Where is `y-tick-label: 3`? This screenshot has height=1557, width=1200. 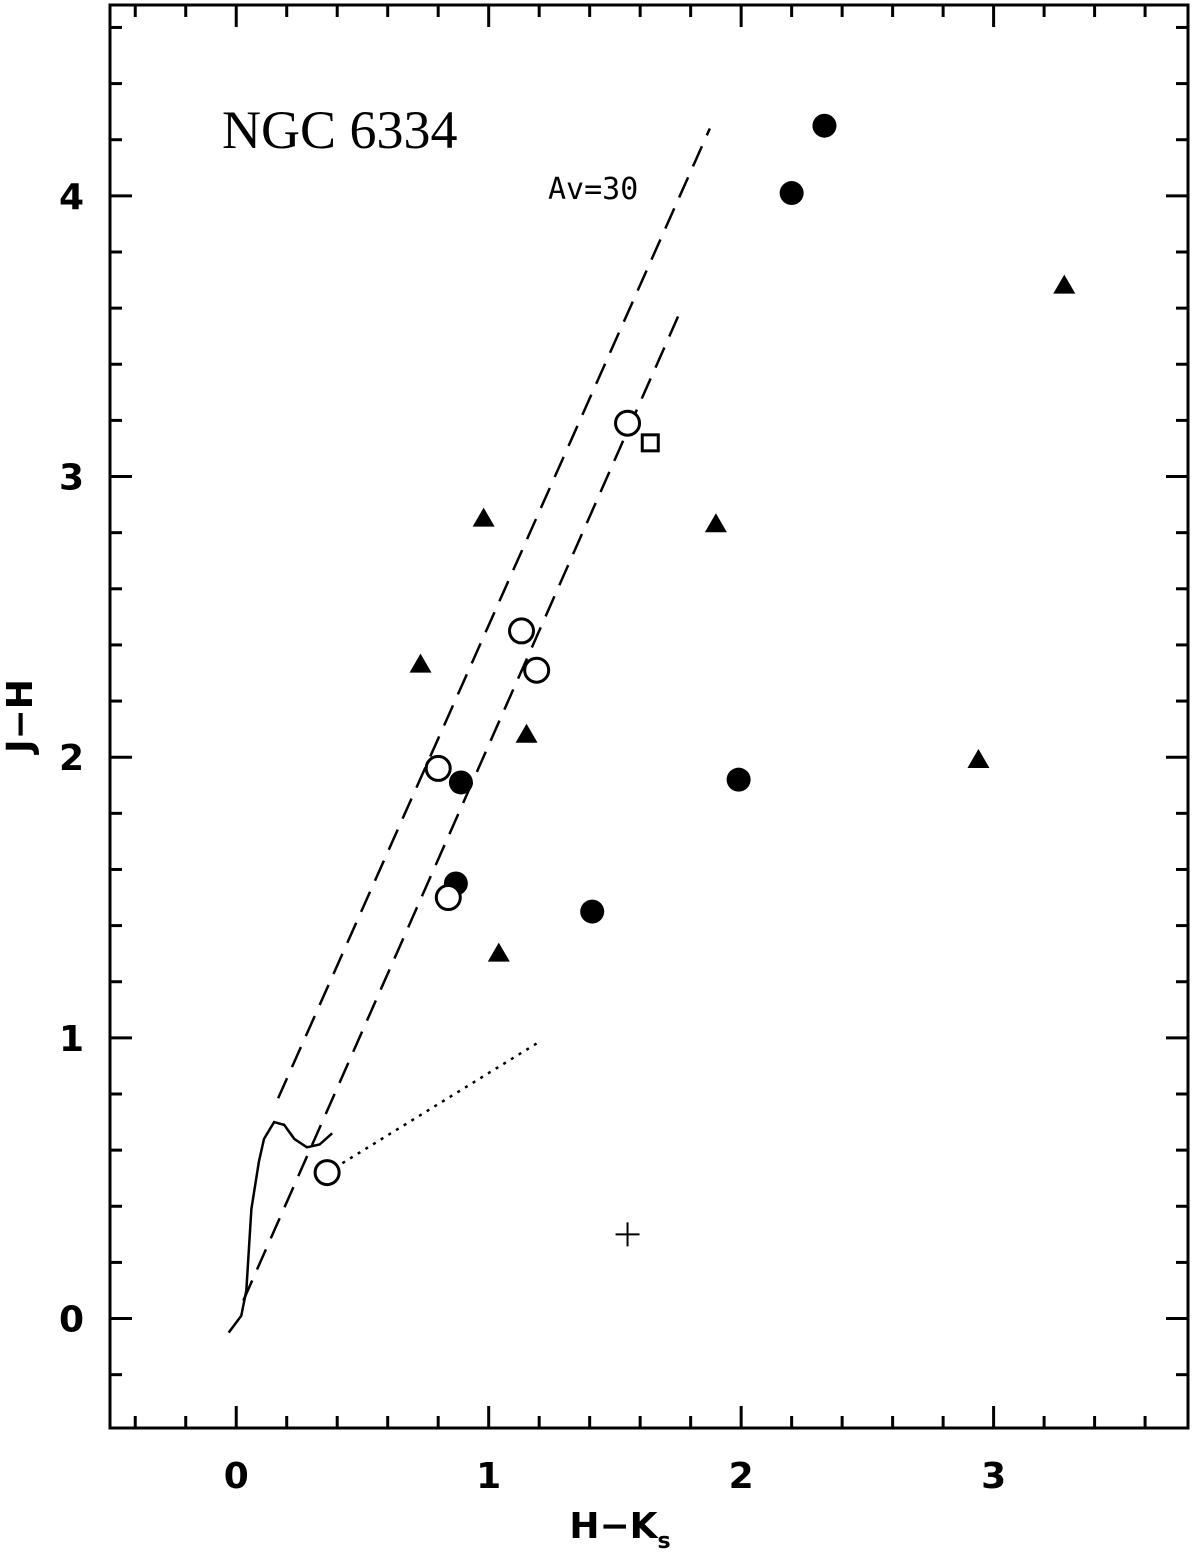 y-tick-label: 3 is located at coordinates (71, 478).